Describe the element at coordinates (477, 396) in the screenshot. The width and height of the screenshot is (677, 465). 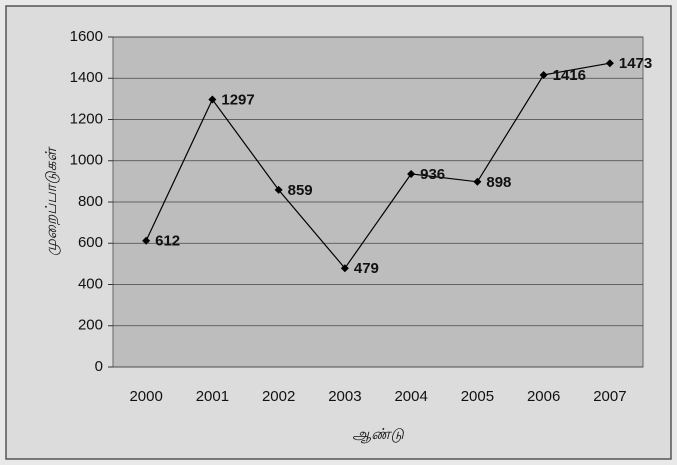
I see `x-tick-label: 2005` at that location.